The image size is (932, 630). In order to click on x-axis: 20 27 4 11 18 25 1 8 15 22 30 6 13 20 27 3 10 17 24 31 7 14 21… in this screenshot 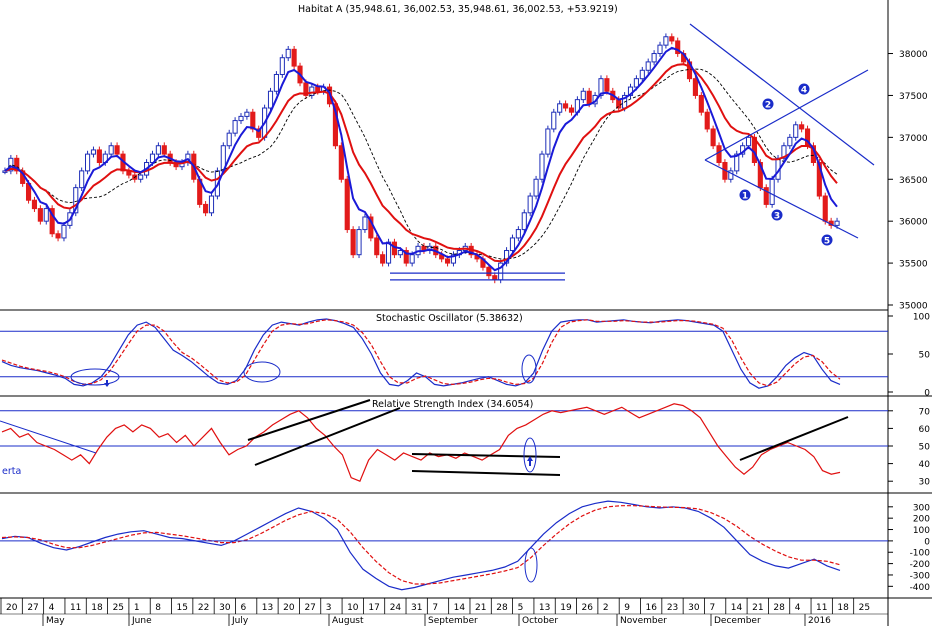, I will do `click(444, 612)`.